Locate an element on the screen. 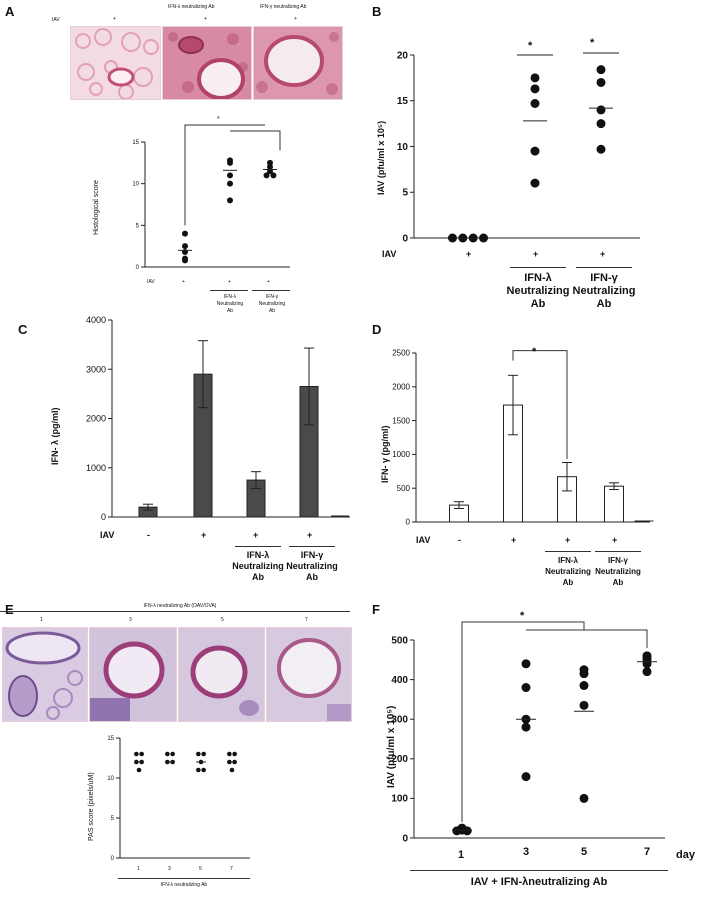 Image resolution: width=708 pixels, height=899 pixels. panel-c-row-label: IAV is located at coordinates (107, 535).